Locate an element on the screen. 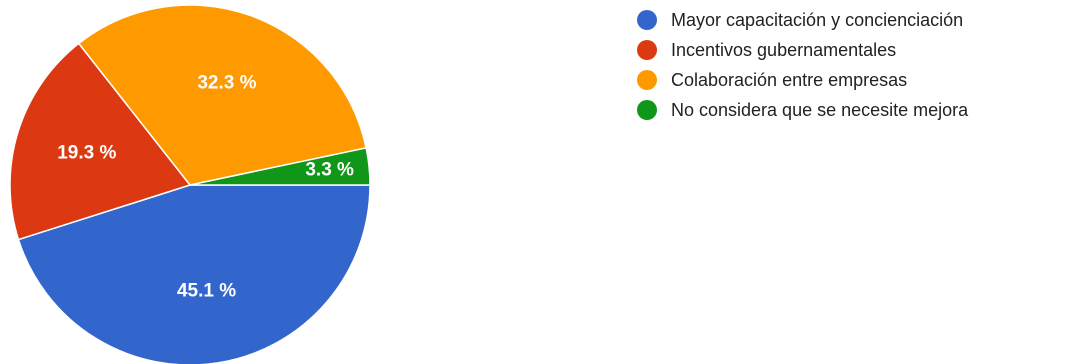 The width and height of the screenshot is (1073, 364). legend-item-no-mejora: No considera que se necesite mejora is located at coordinates (802, 110).